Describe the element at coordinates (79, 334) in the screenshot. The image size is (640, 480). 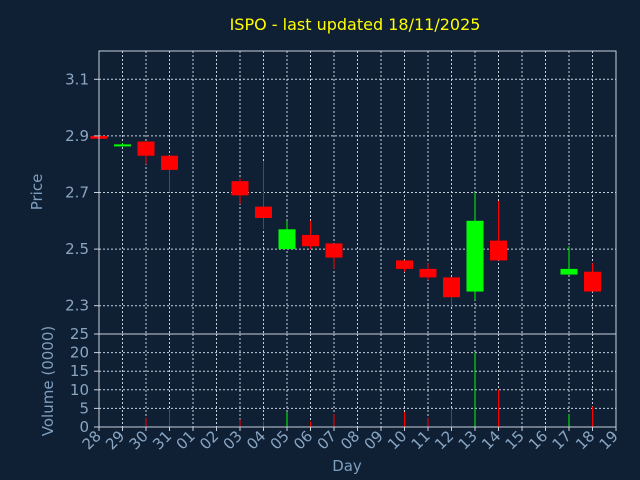
I see `volume-tick-label: 25` at that location.